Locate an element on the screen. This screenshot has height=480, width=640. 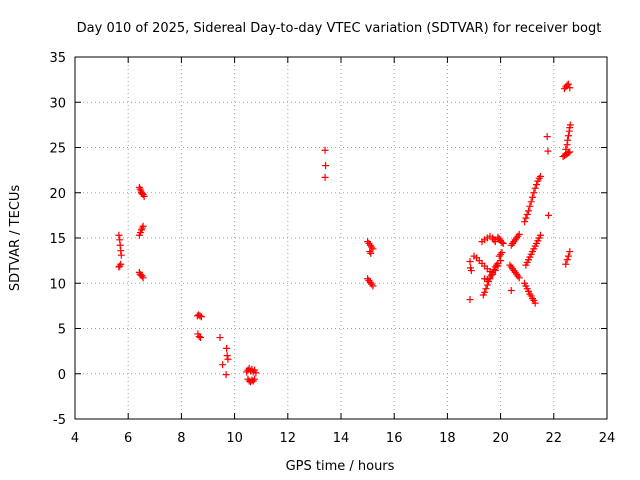
series-s27 is located at coordinates (547, 176).